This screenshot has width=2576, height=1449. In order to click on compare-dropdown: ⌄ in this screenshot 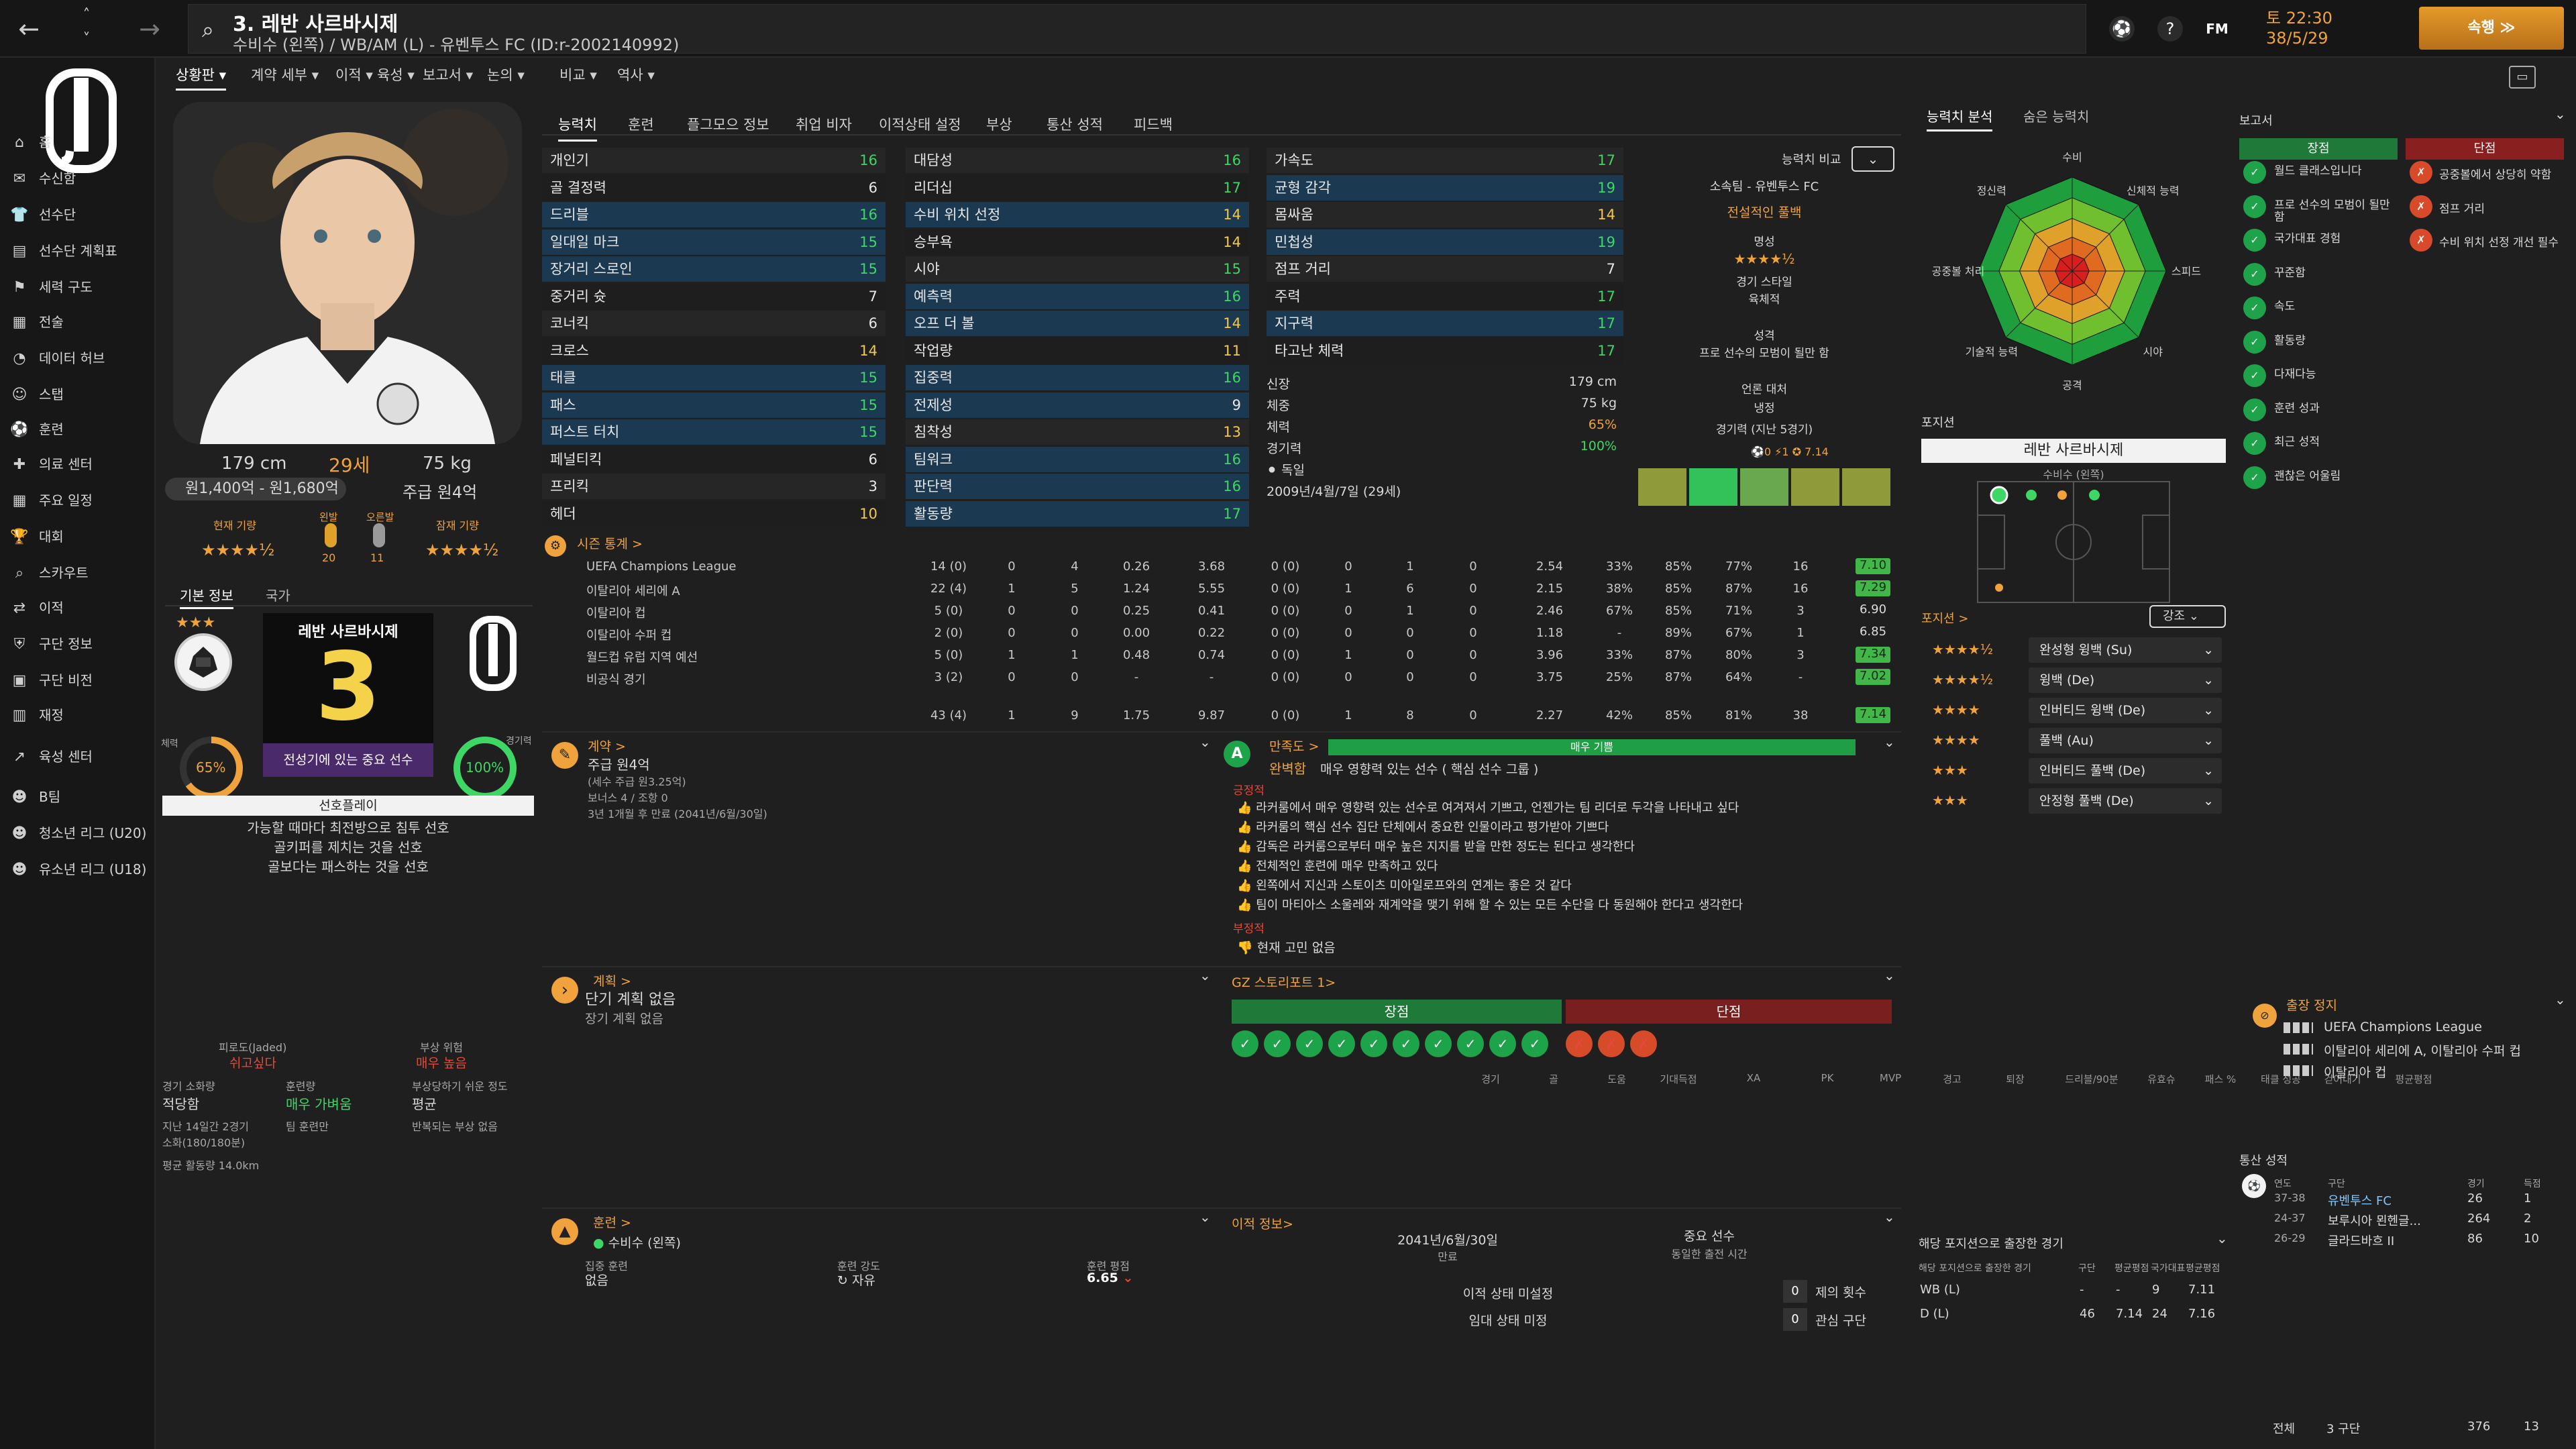, I will do `click(1872, 159)`.